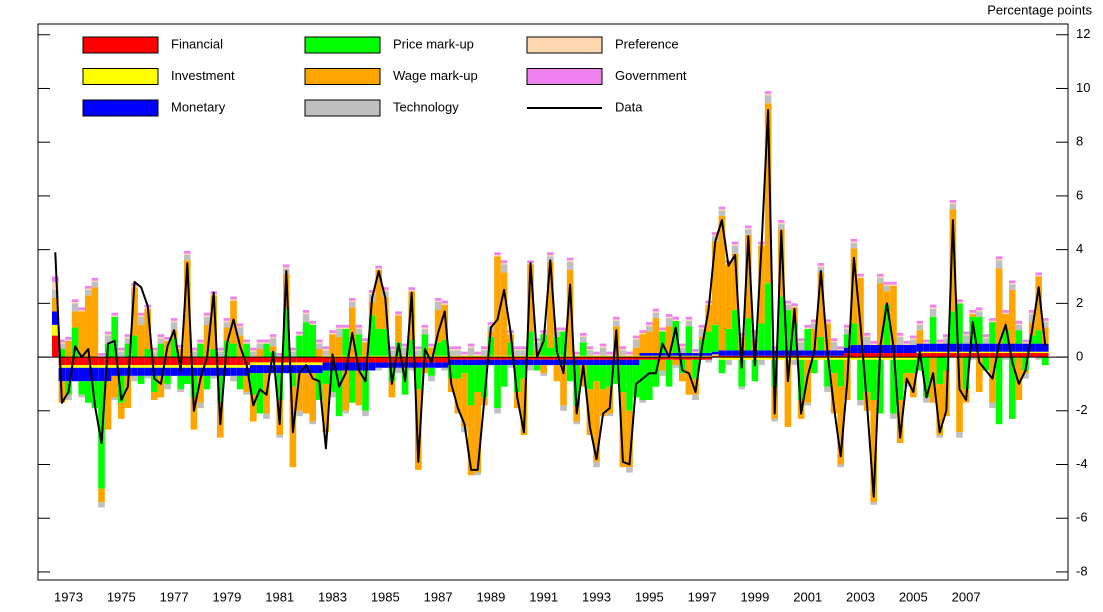 The height and width of the screenshot is (612, 1103). Describe the element at coordinates (564, 45) in the screenshot. I see `legend-swatch` at that location.